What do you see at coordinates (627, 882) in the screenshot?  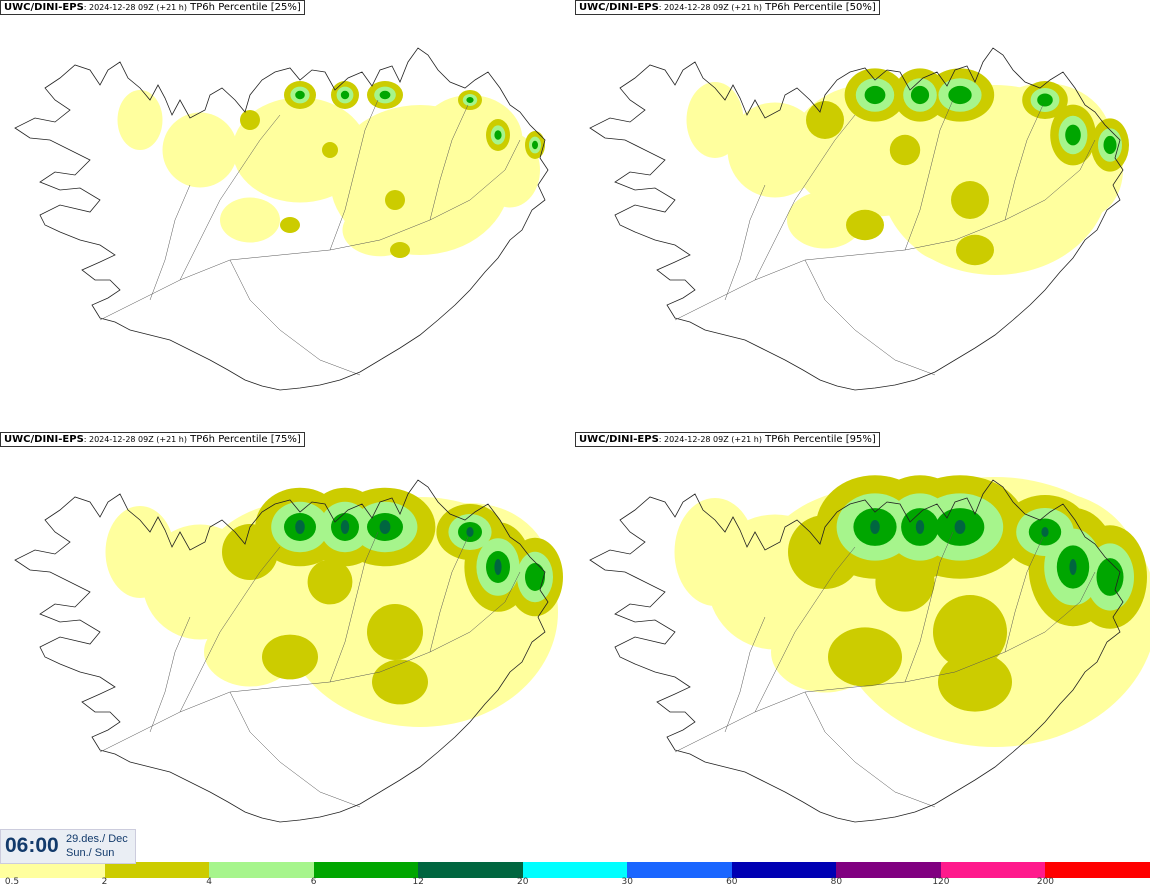 I see `colorbar-tick-label: 30` at bounding box center [627, 882].